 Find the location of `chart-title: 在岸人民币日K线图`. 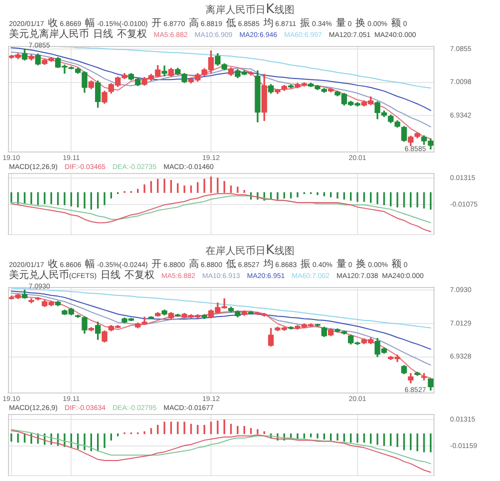

chart-title: 在岸人民币日K线图 is located at coordinates (250, 251).